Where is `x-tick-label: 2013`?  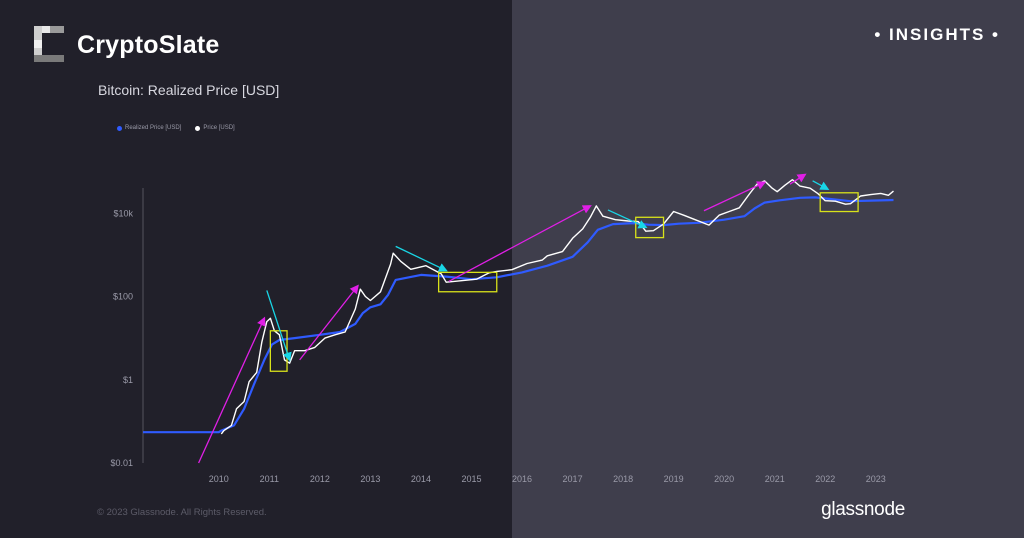
x-tick-label: 2013 is located at coordinates (370, 479).